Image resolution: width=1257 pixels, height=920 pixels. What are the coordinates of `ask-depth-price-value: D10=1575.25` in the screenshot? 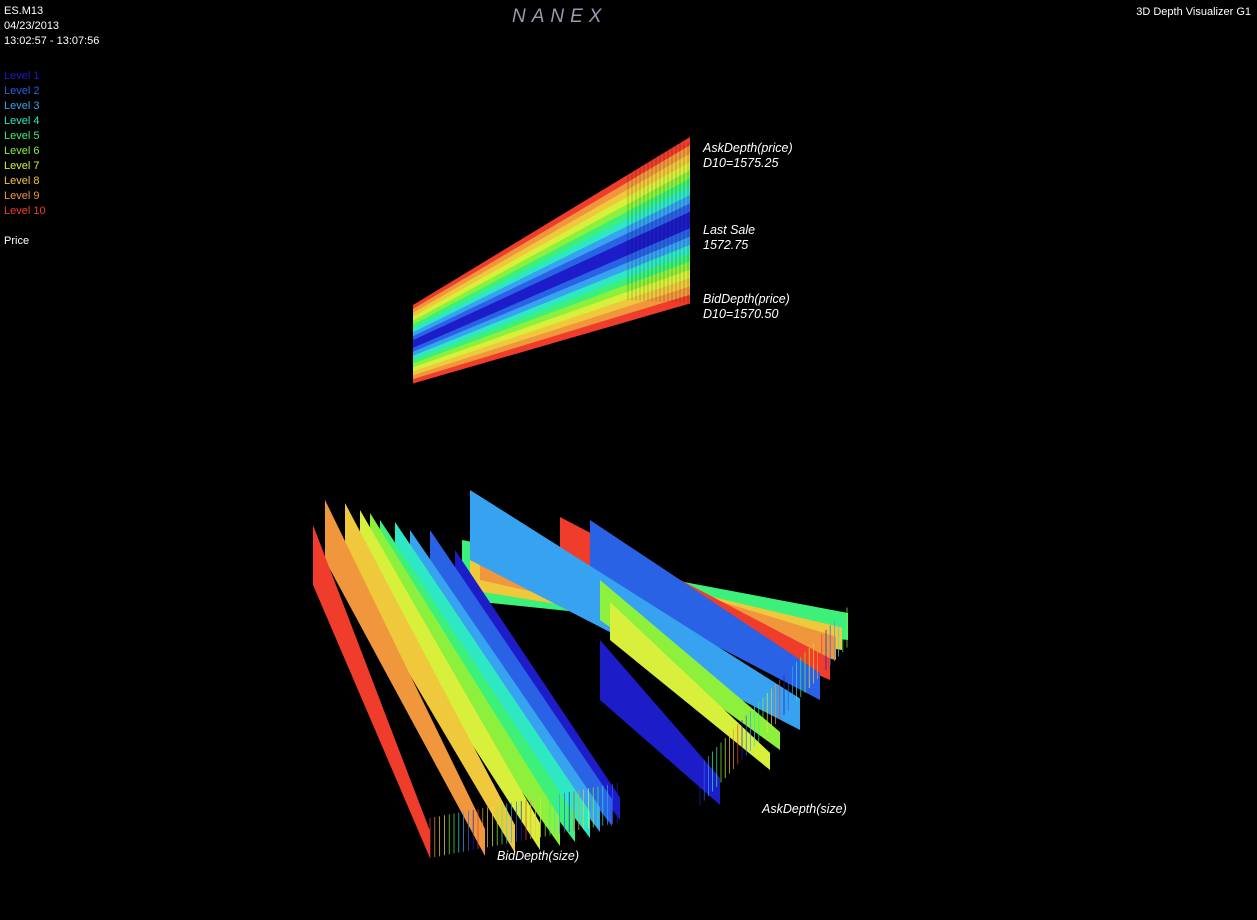 It's located at (740, 163).